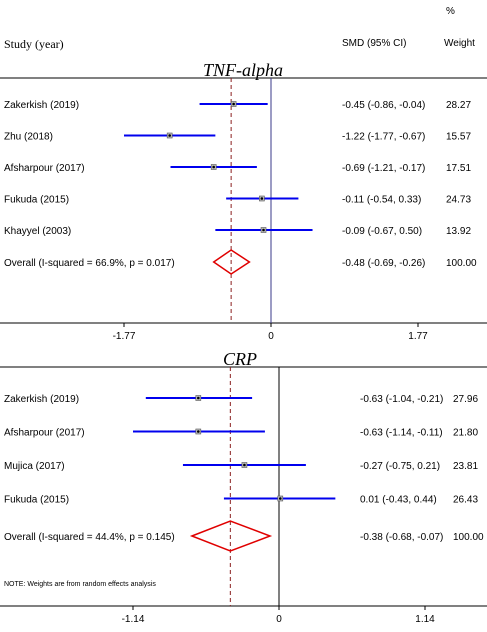 The image size is (487, 632). Describe the element at coordinates (34, 44) in the screenshot. I see `study-column-header: Study (year)` at that location.